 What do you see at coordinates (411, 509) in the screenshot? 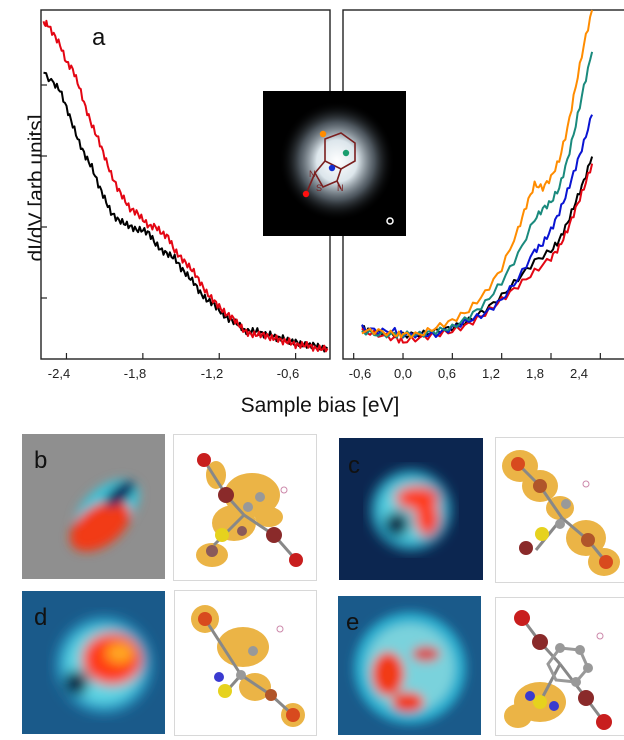
I see `stm-image-c` at bounding box center [411, 509].